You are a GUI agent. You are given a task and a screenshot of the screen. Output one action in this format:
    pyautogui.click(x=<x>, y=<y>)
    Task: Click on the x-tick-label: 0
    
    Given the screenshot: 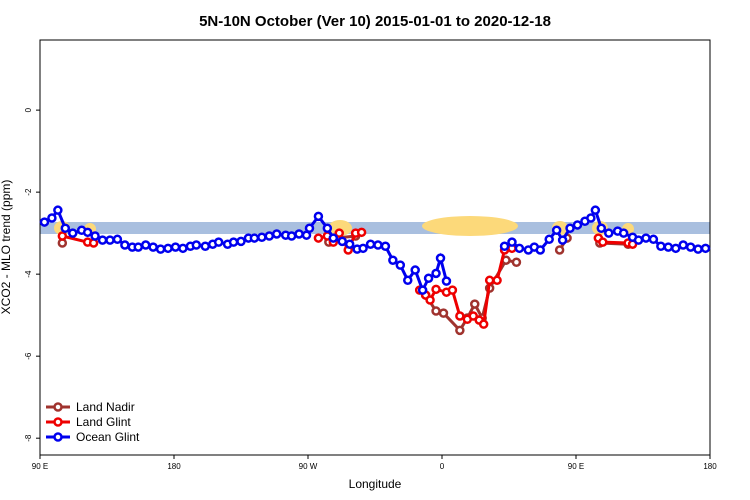 What is the action you would take?
    pyautogui.click(x=442, y=466)
    